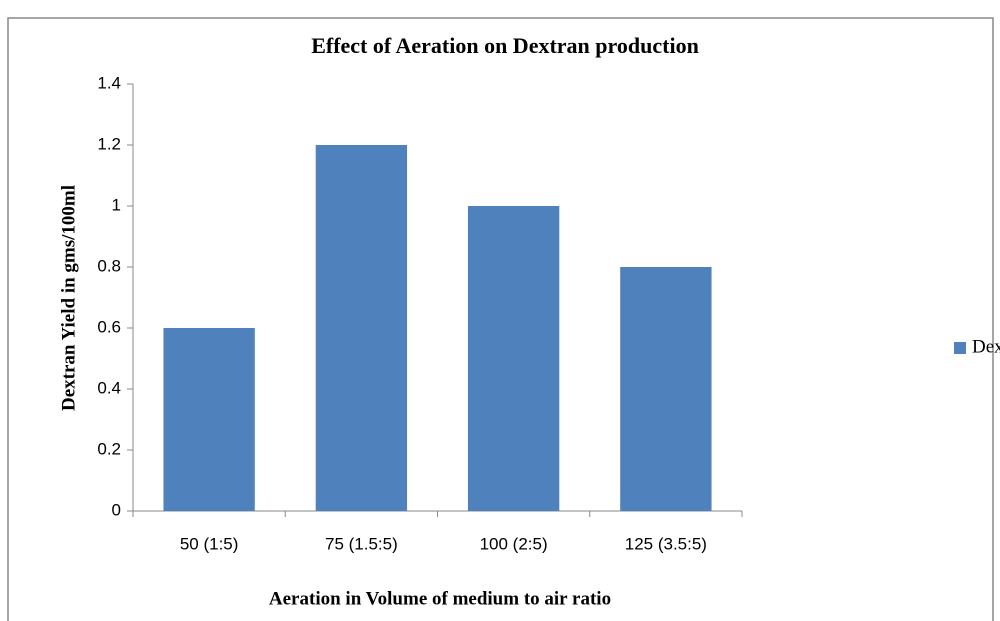 The image size is (1000, 621). I want to click on y-tick-label: 0.6, so click(109, 326).